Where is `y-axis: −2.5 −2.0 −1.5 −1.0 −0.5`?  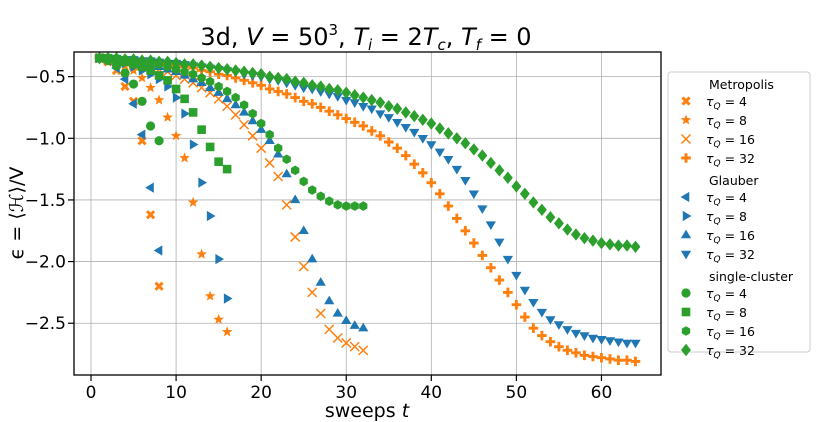
y-axis: −2.5 −2.0 −1.5 −1.0 −0.5 is located at coordinates (49, 201).